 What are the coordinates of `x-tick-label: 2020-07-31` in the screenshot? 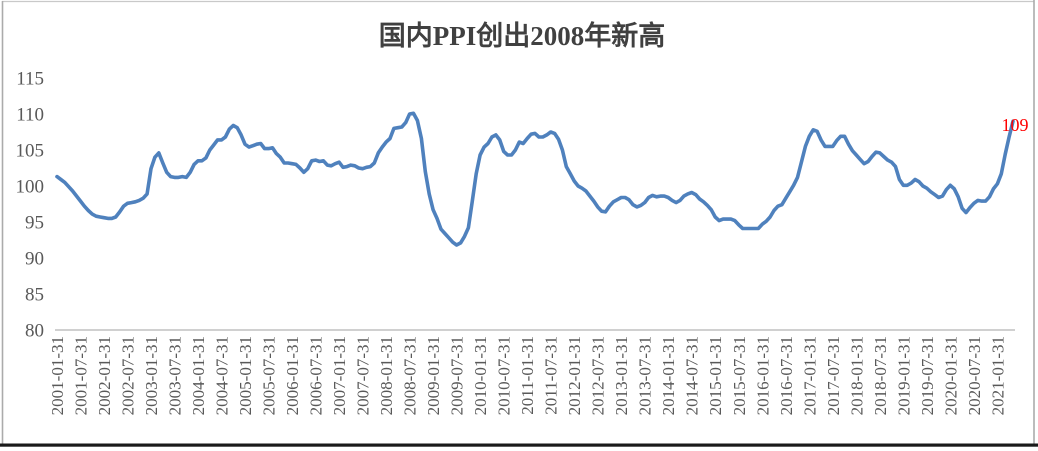 It's located at (974, 375).